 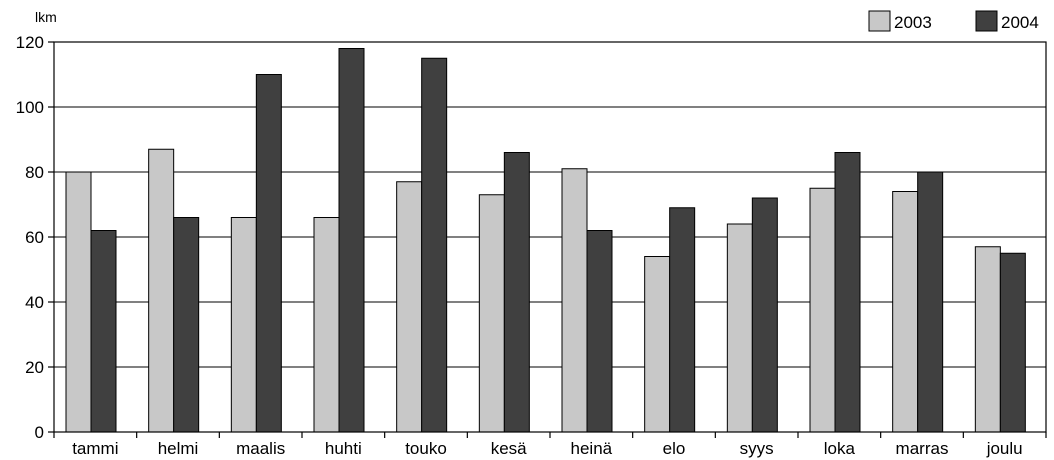 I want to click on y-tick-label-120: 120, so click(x=30, y=42).